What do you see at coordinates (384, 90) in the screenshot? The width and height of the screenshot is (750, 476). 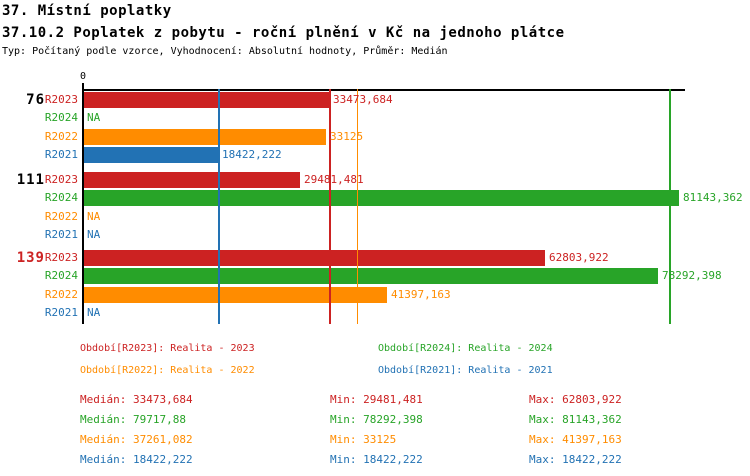 I see `x-axis-line` at bounding box center [384, 90].